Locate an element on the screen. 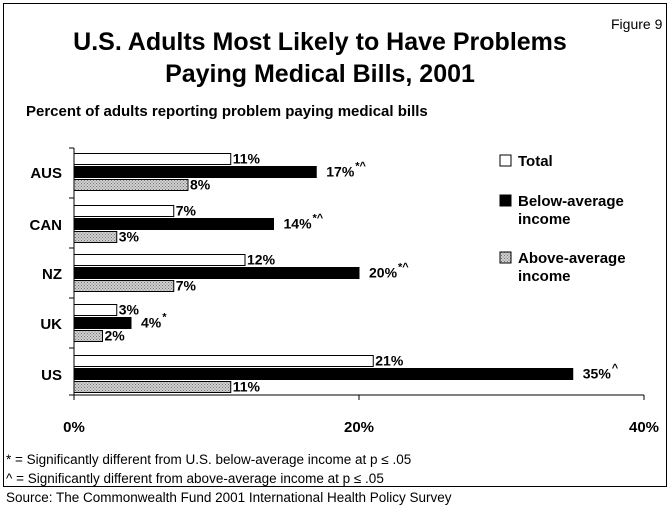 This screenshot has height=510, width=672. bar-us-total is located at coordinates (223, 361).